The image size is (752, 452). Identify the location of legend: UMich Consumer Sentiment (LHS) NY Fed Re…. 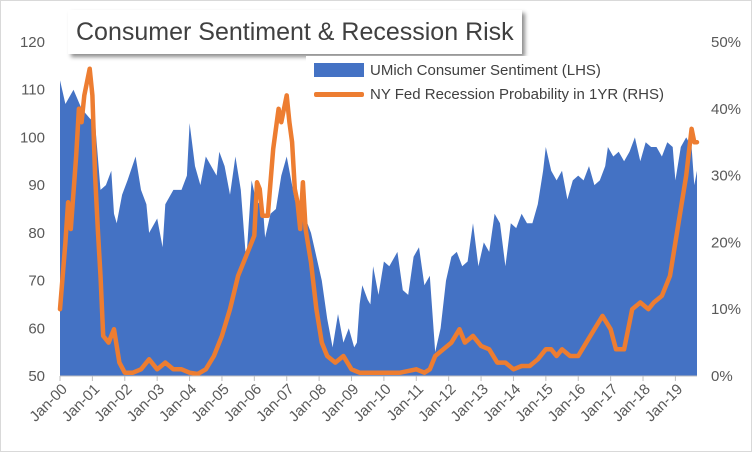
(493, 82).